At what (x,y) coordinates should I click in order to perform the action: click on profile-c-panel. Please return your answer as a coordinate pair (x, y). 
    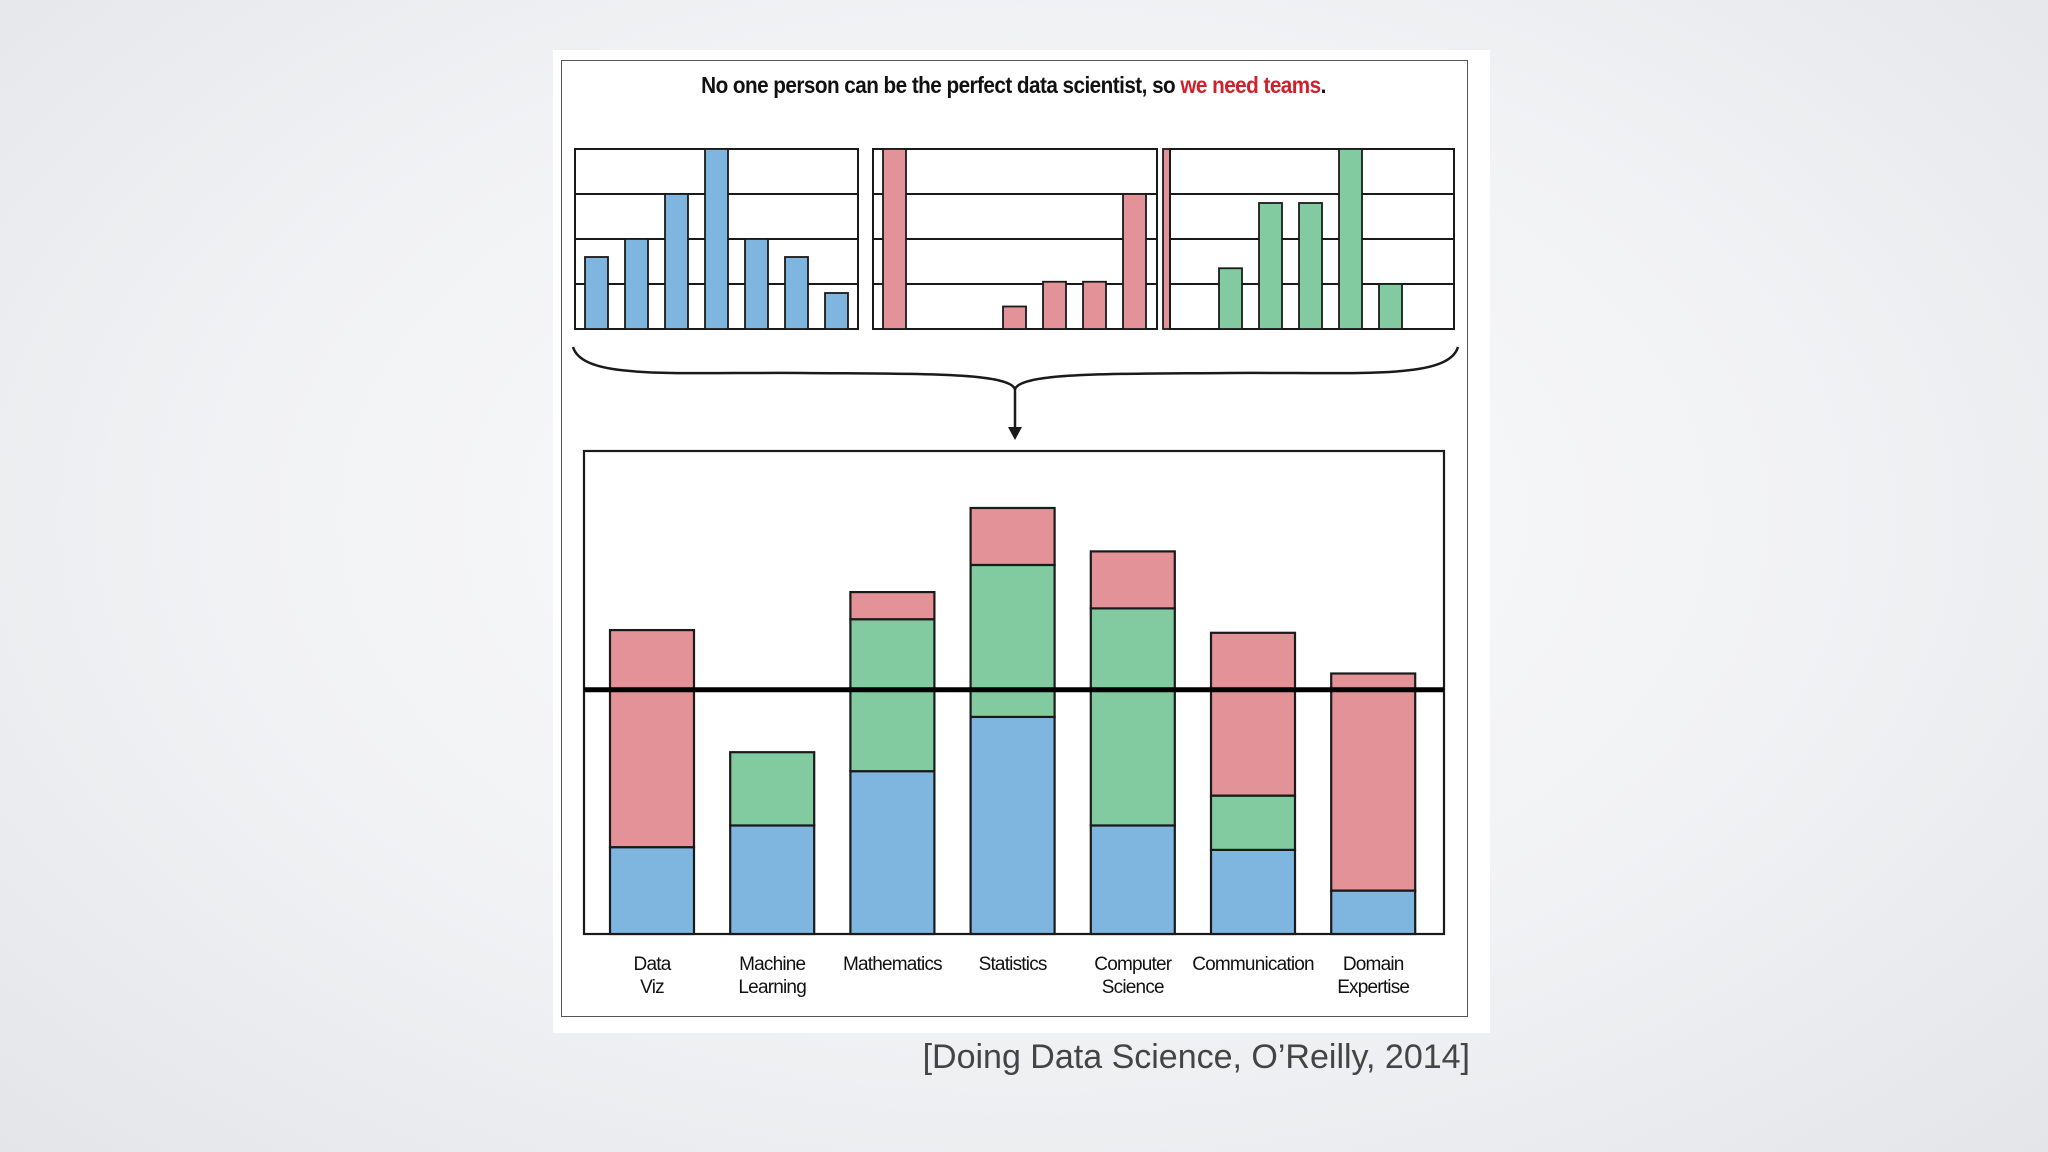
    Looking at the image, I should click on (1312, 239).